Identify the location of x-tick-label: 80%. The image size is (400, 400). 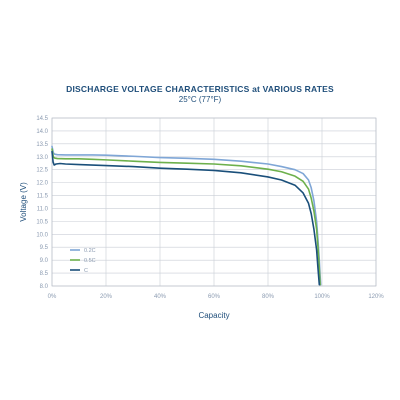
(268, 297).